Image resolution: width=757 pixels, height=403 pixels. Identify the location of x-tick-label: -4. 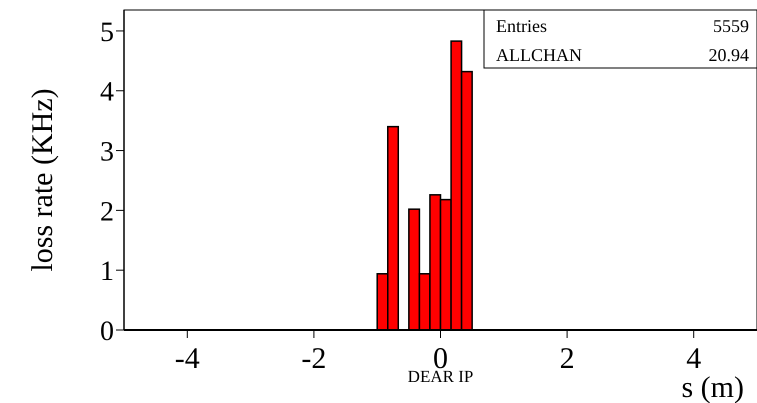
(187, 358).